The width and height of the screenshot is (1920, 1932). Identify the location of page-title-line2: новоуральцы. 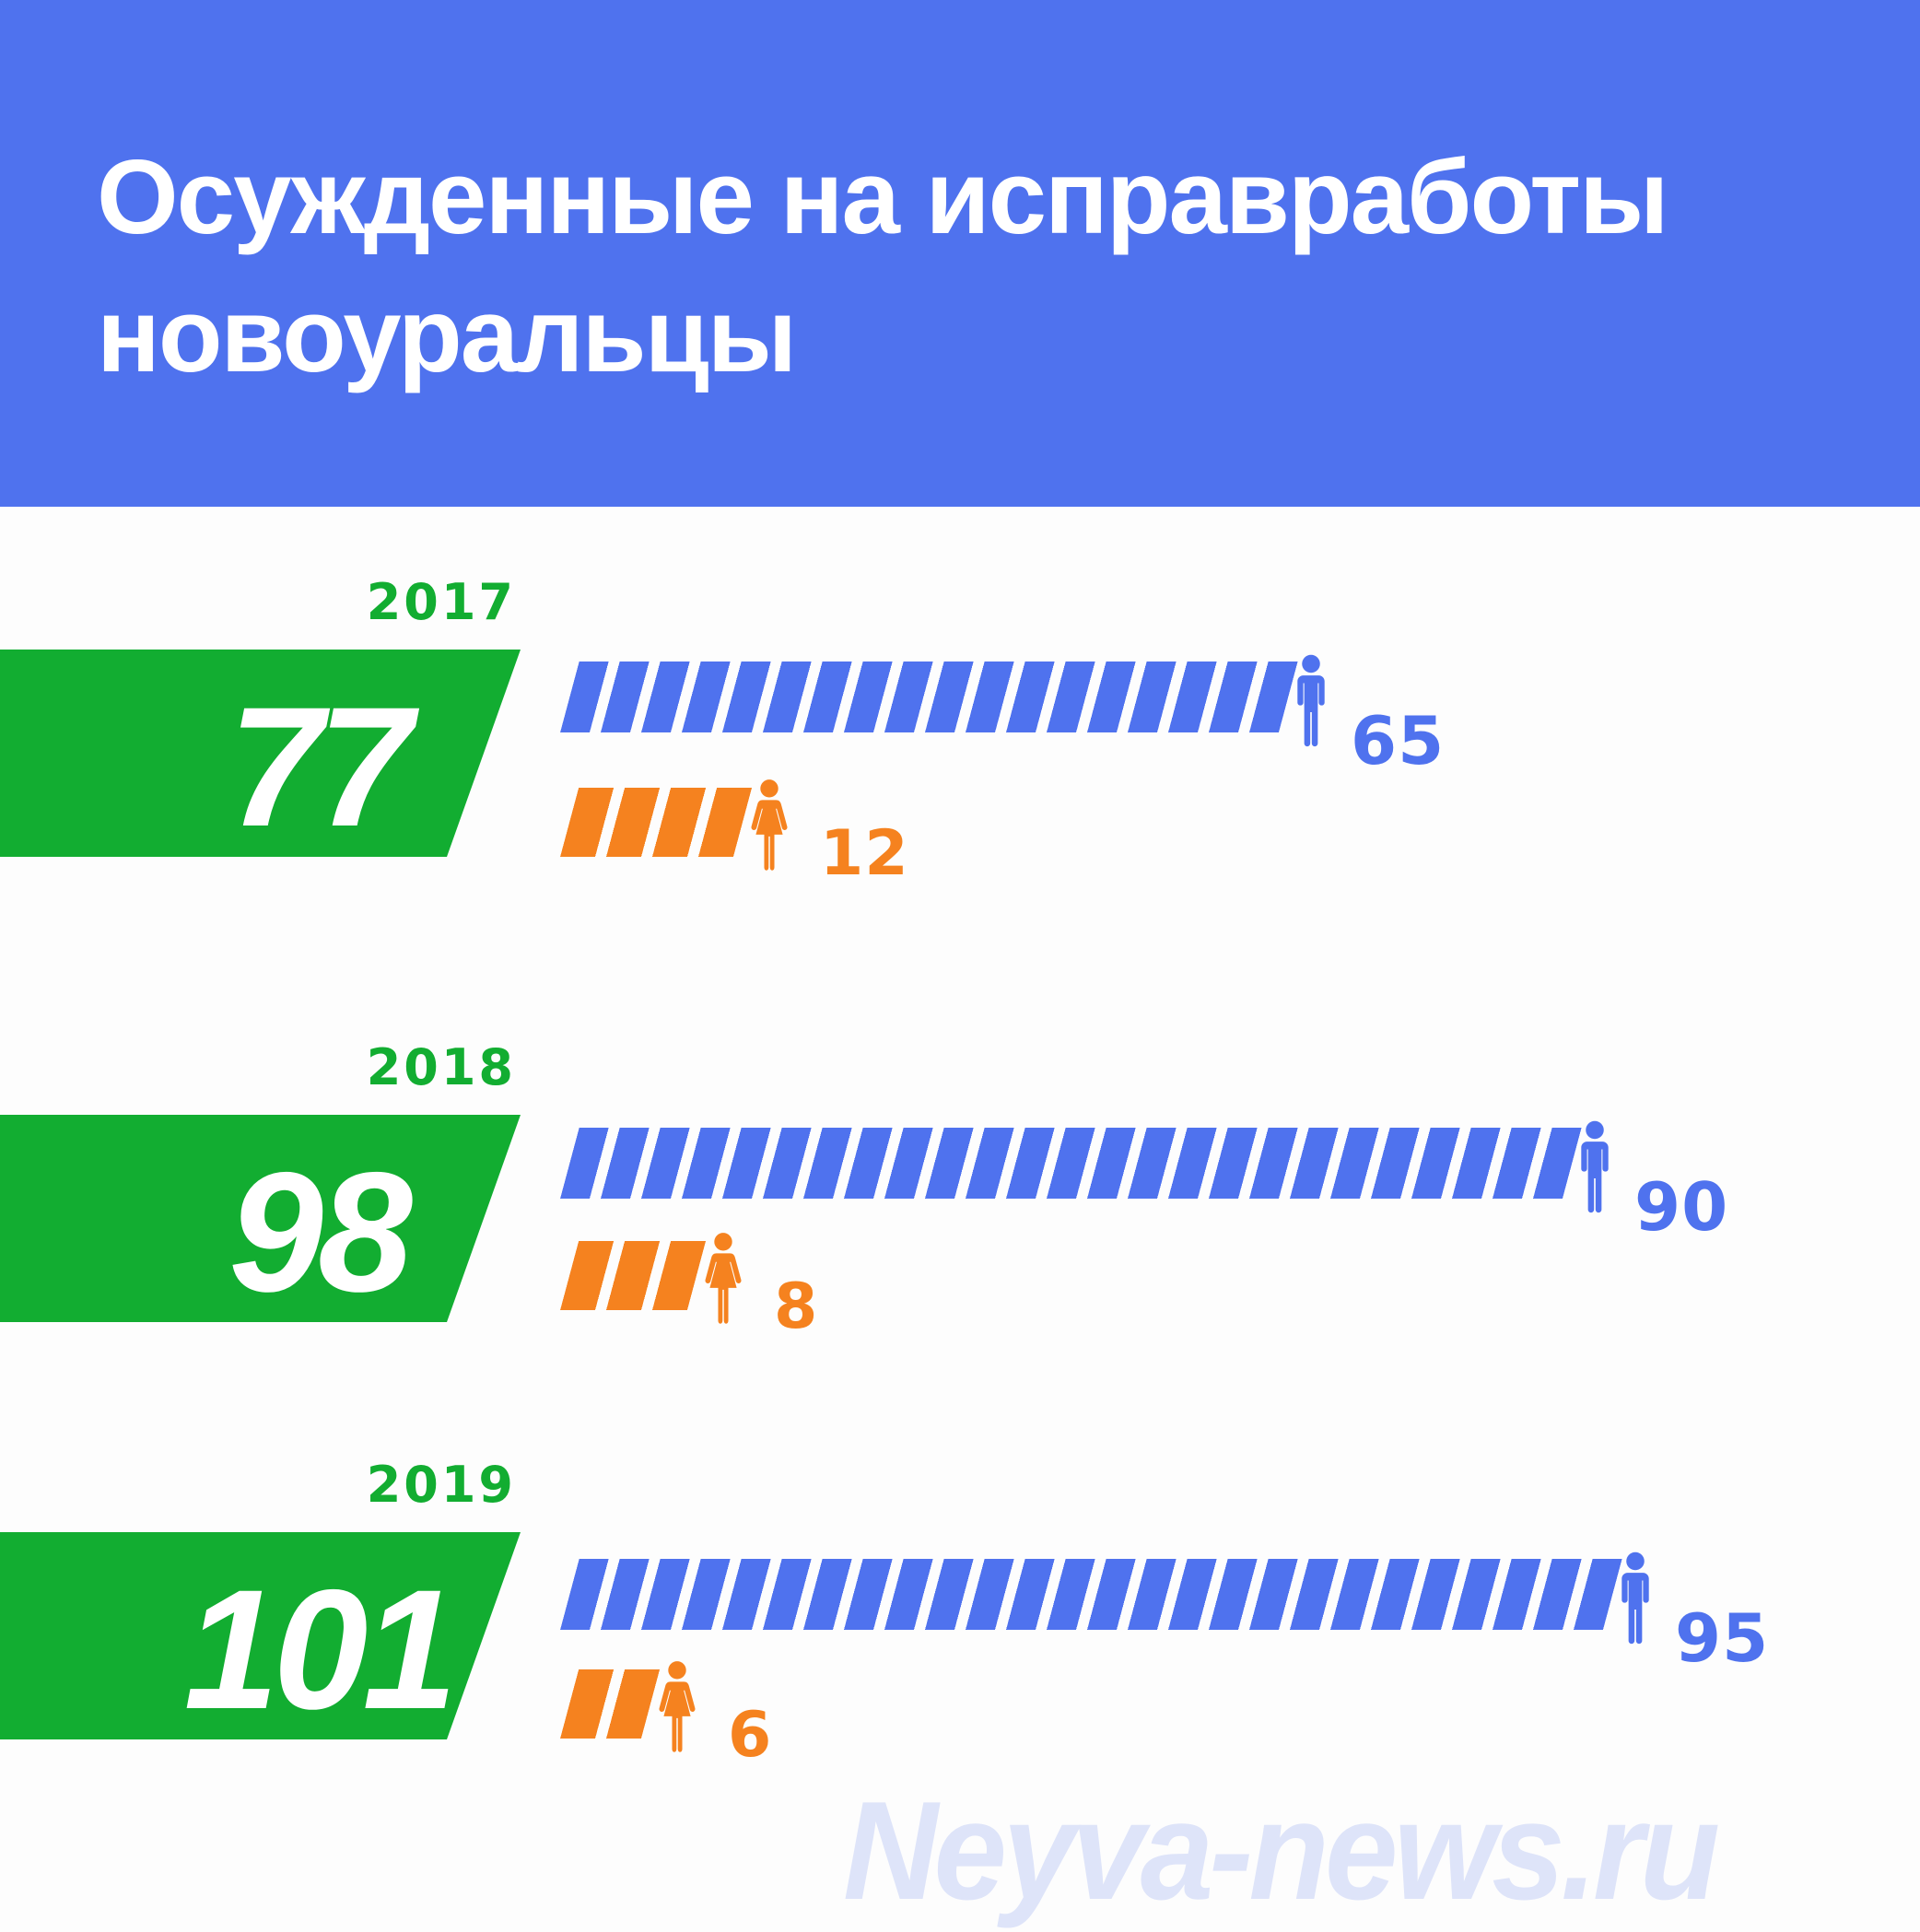
(447, 335).